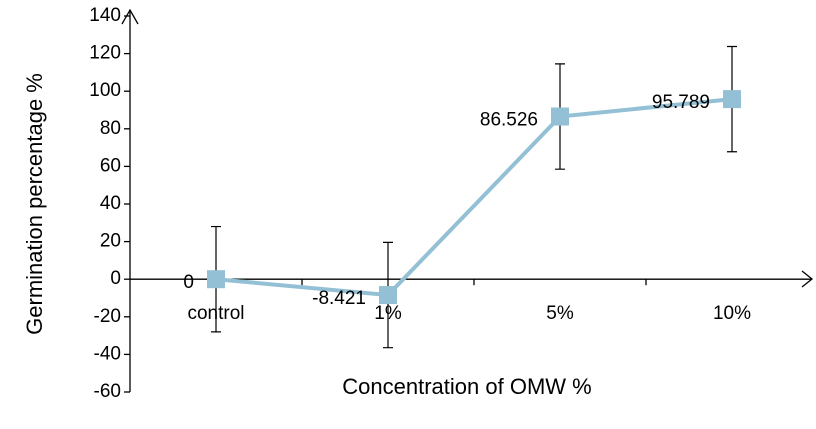 The height and width of the screenshot is (429, 816). I want to click on y-tick-label: 20, so click(110, 241).